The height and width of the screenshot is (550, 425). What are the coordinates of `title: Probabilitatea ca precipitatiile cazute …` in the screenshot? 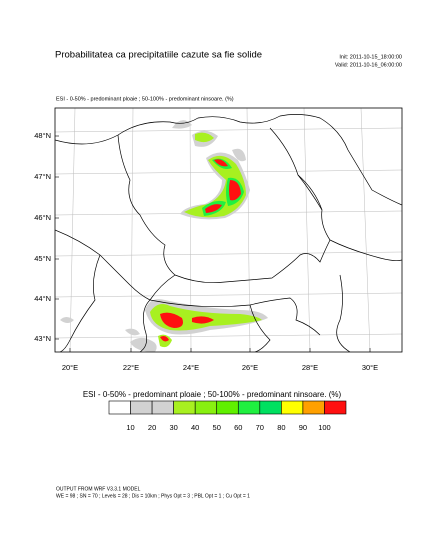 It's located at (158, 55).